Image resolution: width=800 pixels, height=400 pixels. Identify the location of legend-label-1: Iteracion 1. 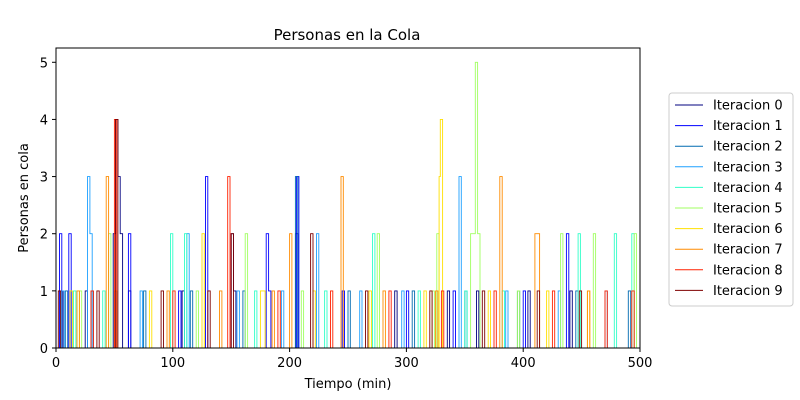
(748, 126).